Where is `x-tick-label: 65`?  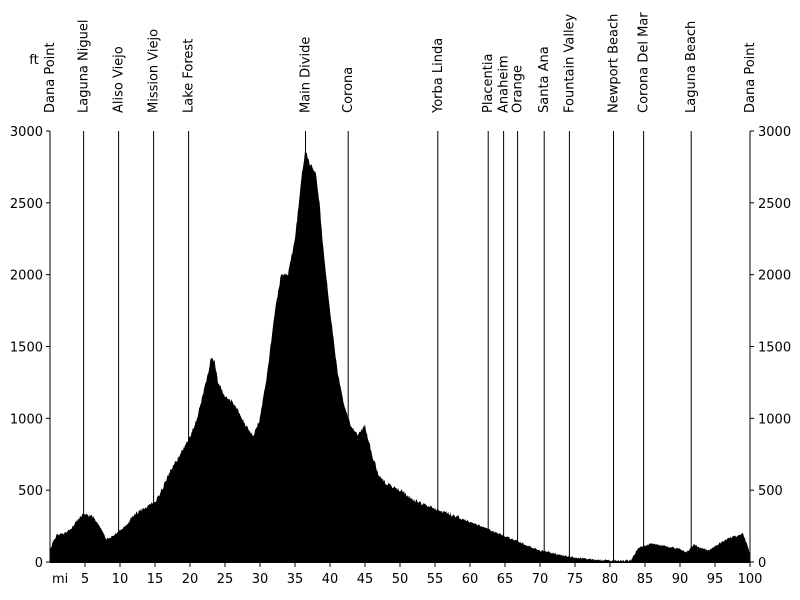 x-tick-label: 65 is located at coordinates (505, 579).